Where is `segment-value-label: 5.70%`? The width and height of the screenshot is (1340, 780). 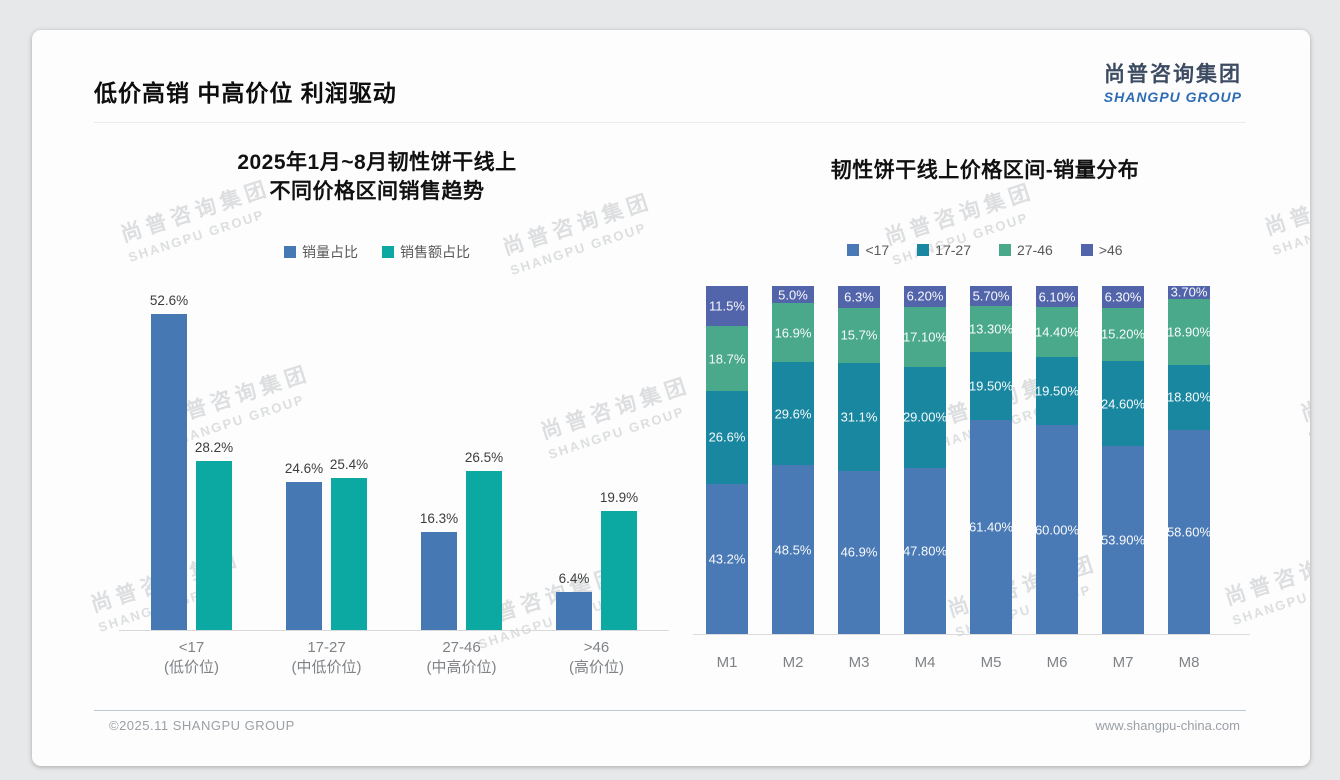 segment-value-label: 5.70% is located at coordinates (991, 296).